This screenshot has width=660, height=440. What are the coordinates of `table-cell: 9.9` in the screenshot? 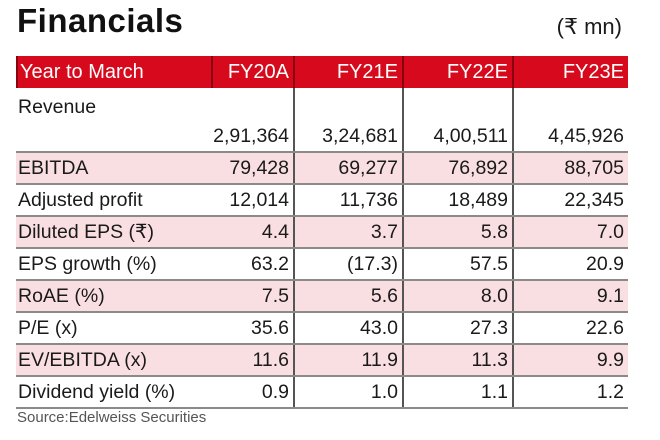 It's located at (570, 360).